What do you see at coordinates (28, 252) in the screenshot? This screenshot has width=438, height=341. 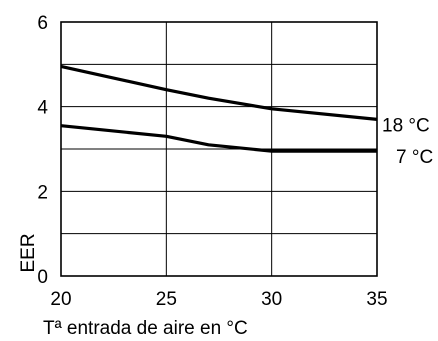 I see `y-axis-label: EER` at bounding box center [28, 252].